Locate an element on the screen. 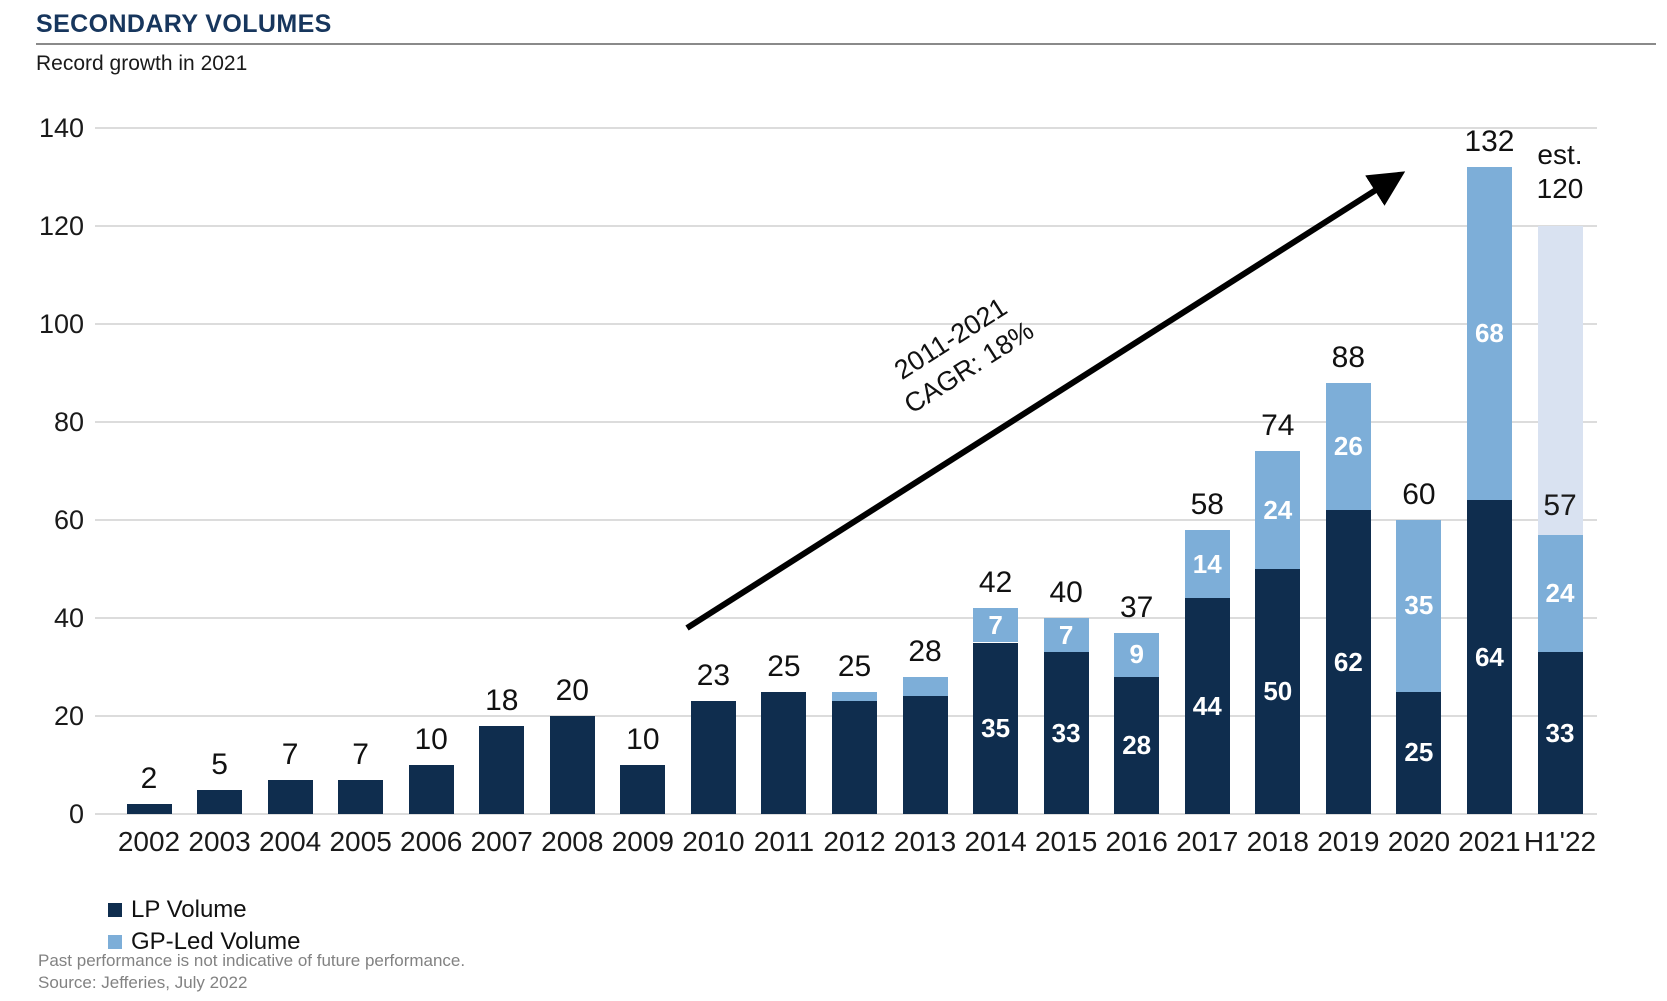 The height and width of the screenshot is (1001, 1667). x-axis-label-2009: 2009 is located at coordinates (642, 841).